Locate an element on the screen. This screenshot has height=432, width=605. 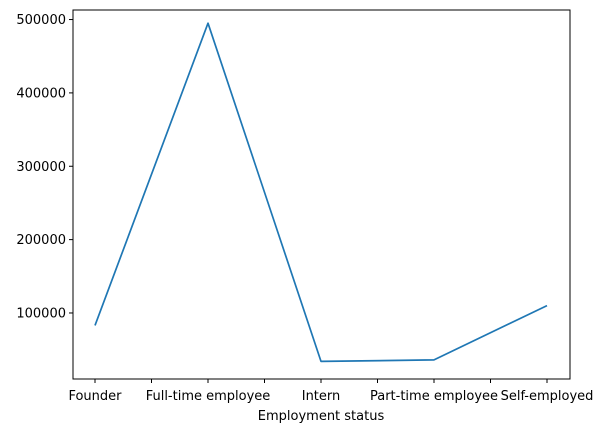
y-tick-label: 500000 is located at coordinates (41, 20).